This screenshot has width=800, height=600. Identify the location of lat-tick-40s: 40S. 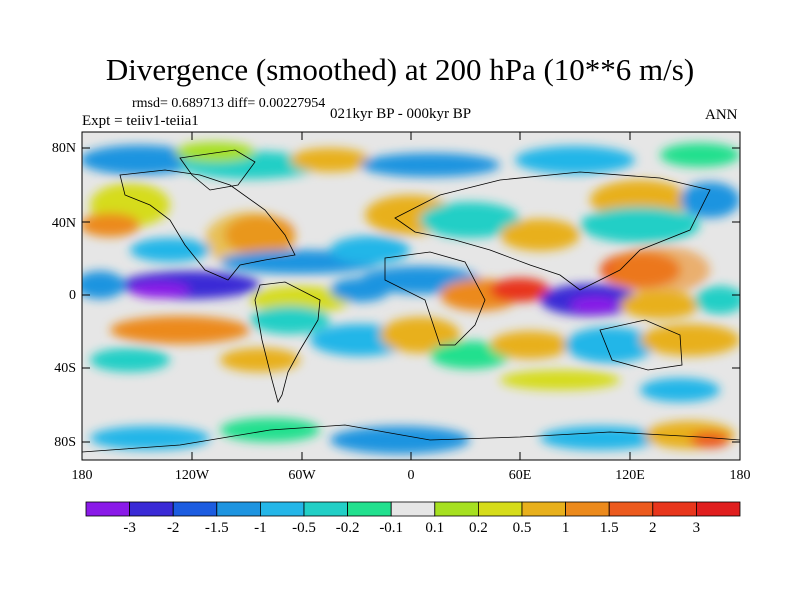
(65, 368).